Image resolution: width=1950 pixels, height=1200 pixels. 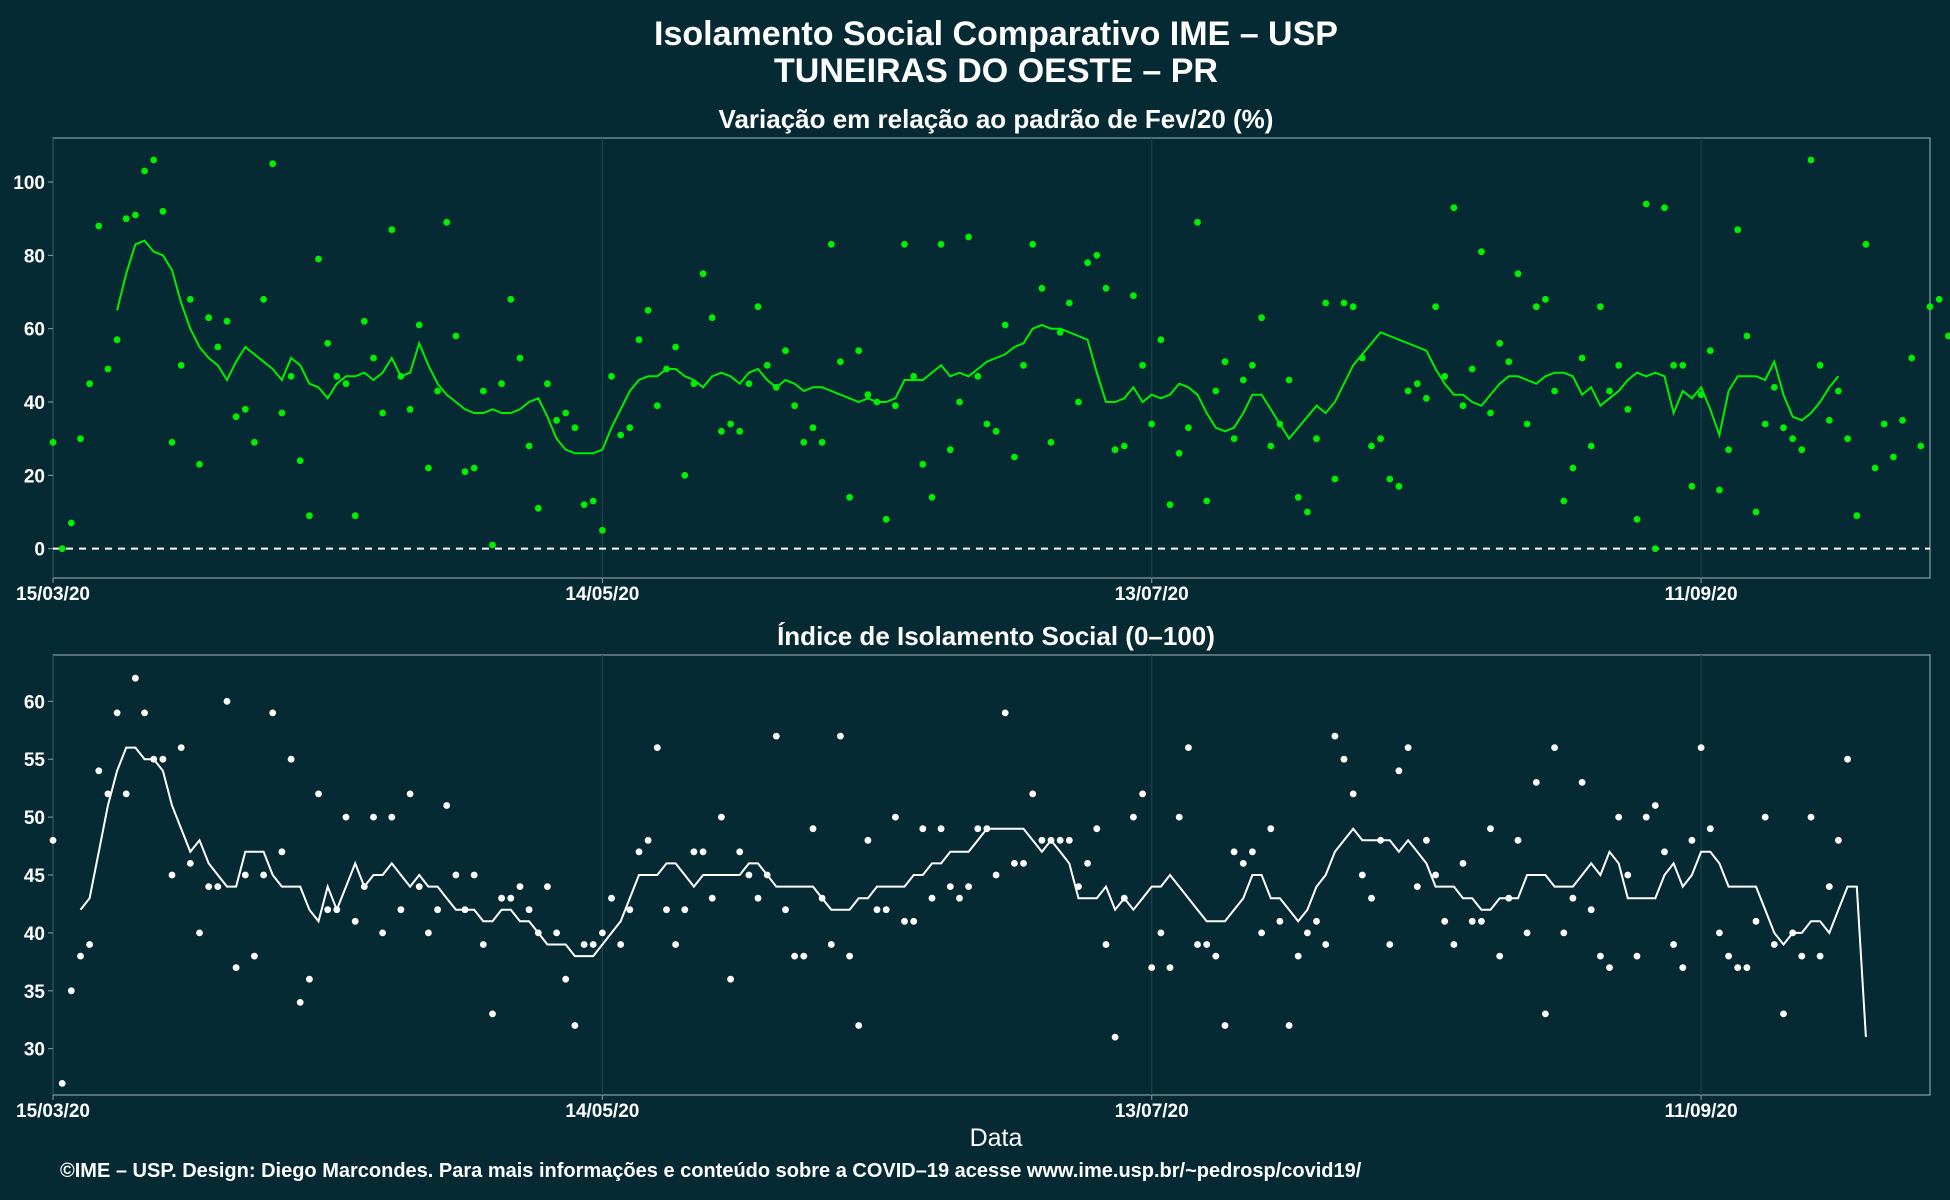 What do you see at coordinates (602, 1111) in the screenshot?
I see `x-tick-label: 14/05/20` at bounding box center [602, 1111].